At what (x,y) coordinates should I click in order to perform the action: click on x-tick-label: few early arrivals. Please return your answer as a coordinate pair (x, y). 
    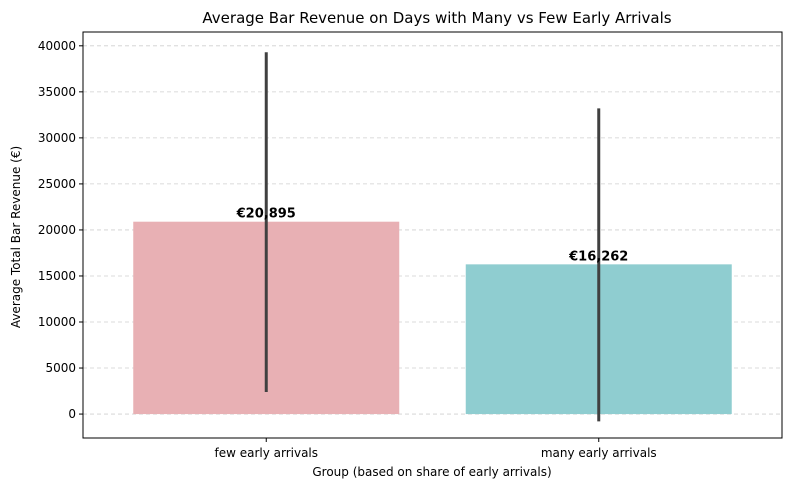
    Looking at the image, I should click on (266, 453).